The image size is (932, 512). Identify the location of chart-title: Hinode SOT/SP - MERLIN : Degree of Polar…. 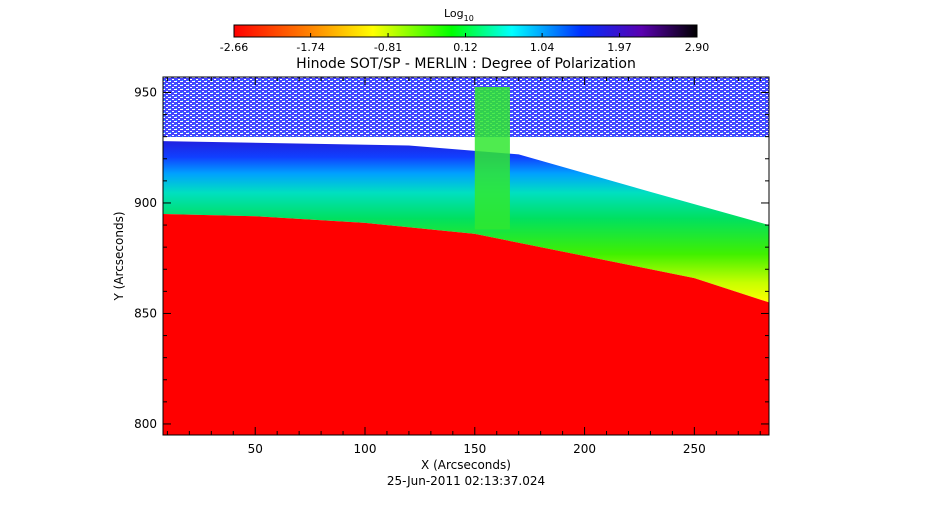
(466, 64).